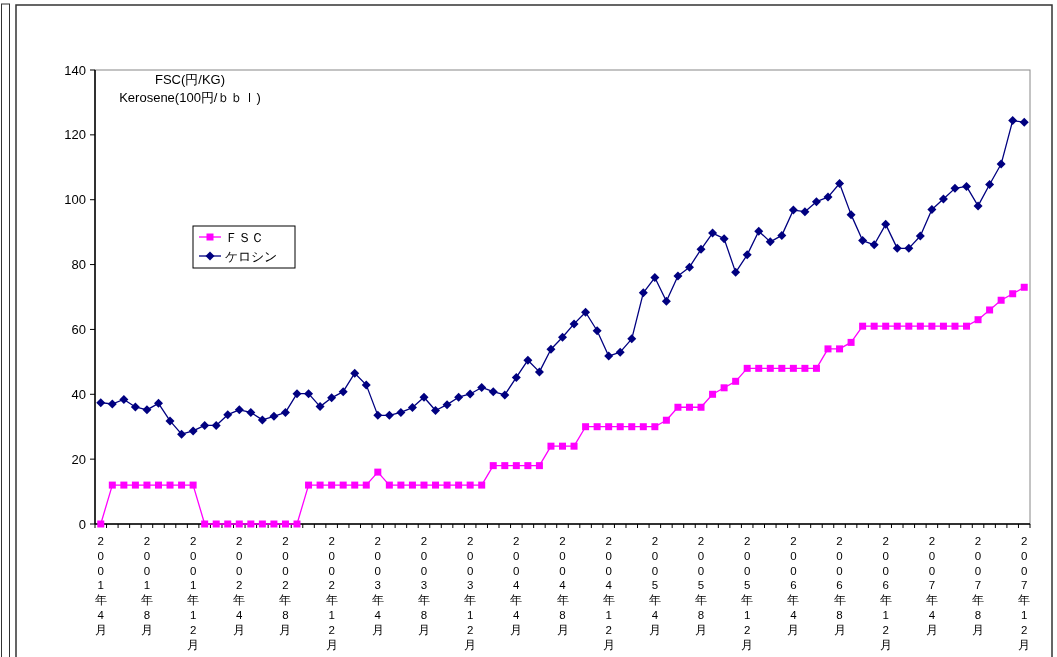 The width and height of the screenshot is (1057, 657). What do you see at coordinates (701, 585) in the screenshot?
I see `x-tick-label: 2005年8月` at bounding box center [701, 585].